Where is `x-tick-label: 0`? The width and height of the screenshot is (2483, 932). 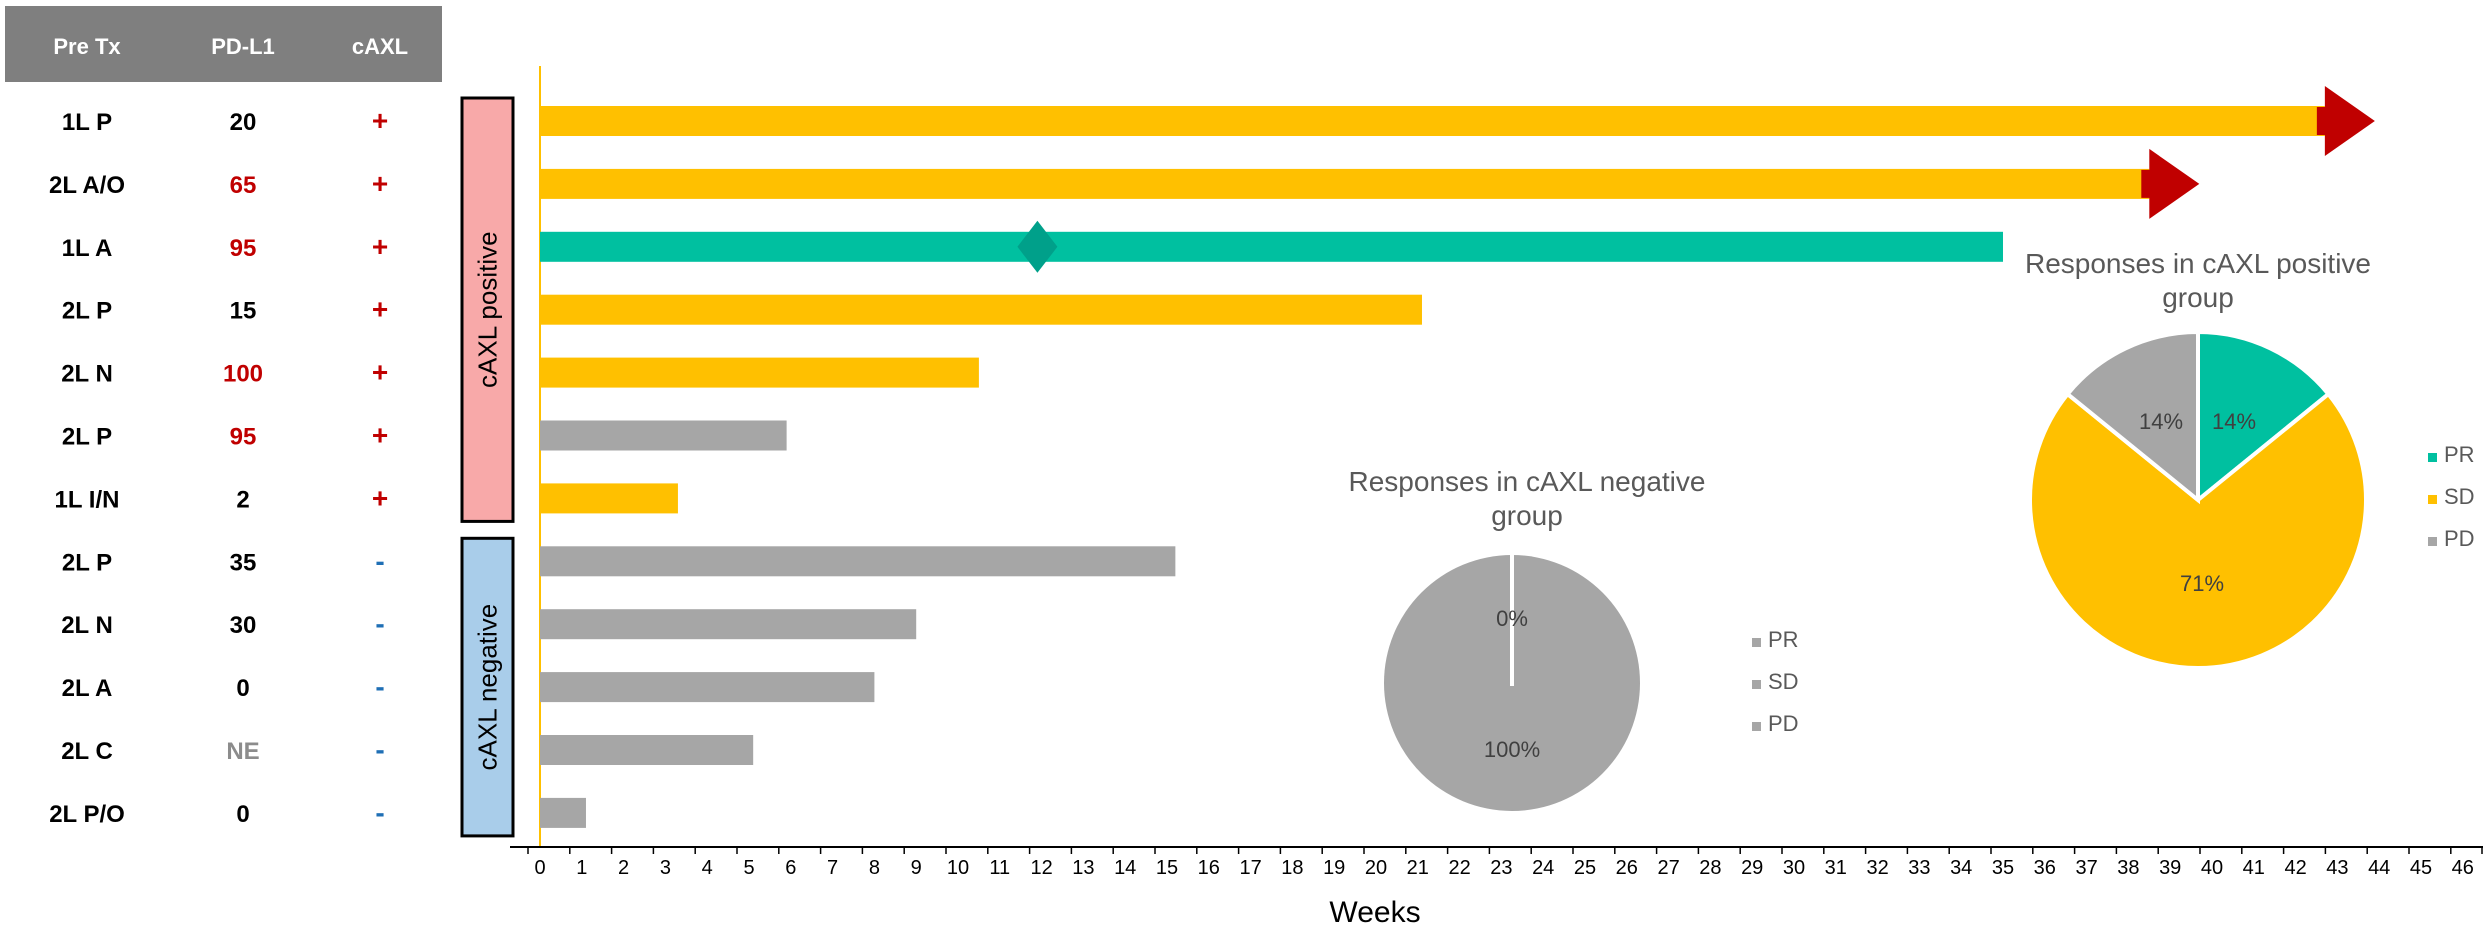 x-tick-label: 0 is located at coordinates (539, 868).